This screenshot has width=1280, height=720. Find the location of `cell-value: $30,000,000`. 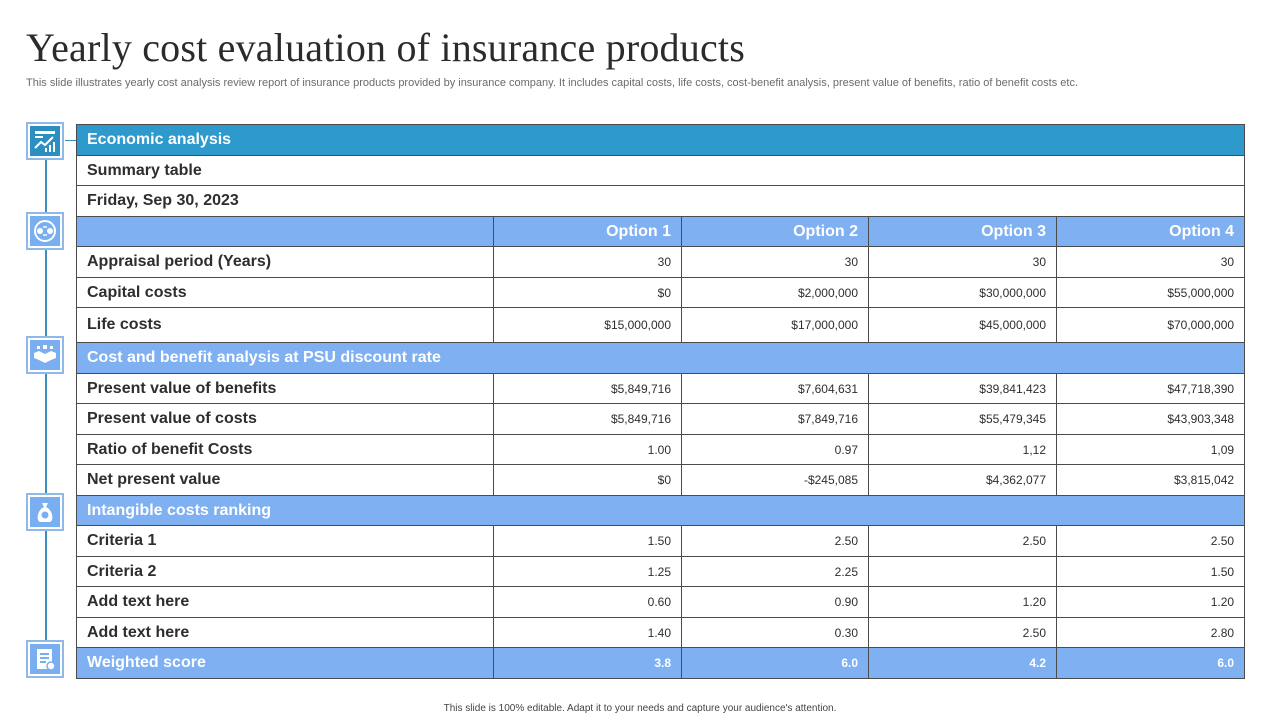

cell-value: $30,000,000 is located at coordinates (962, 292).